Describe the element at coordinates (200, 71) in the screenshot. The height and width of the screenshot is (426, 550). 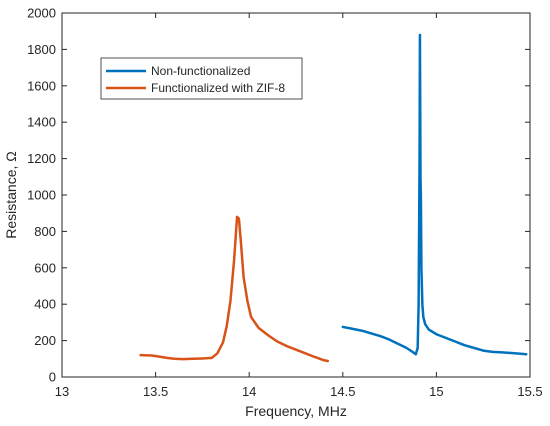
I see `legend-label-non-functionalized: Non-functionalized` at that location.